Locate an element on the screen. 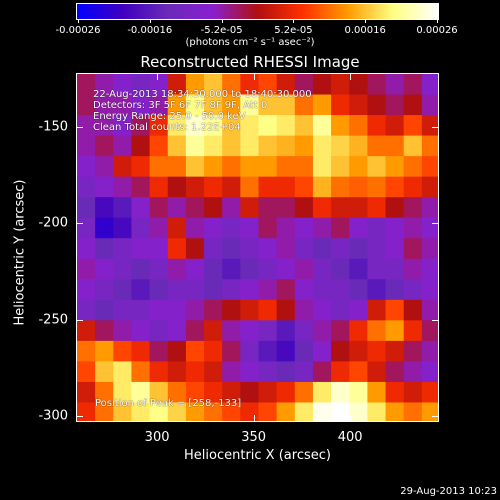 This screenshot has height=500, width=500. x-tick-label: 350 is located at coordinates (254, 437).